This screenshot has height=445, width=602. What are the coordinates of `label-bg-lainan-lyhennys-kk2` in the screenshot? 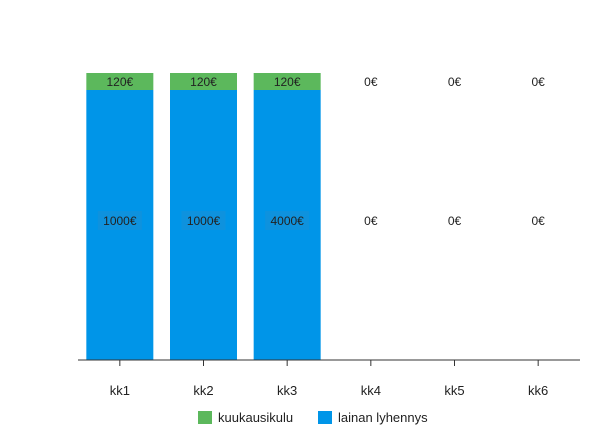 It's located at (203, 220).